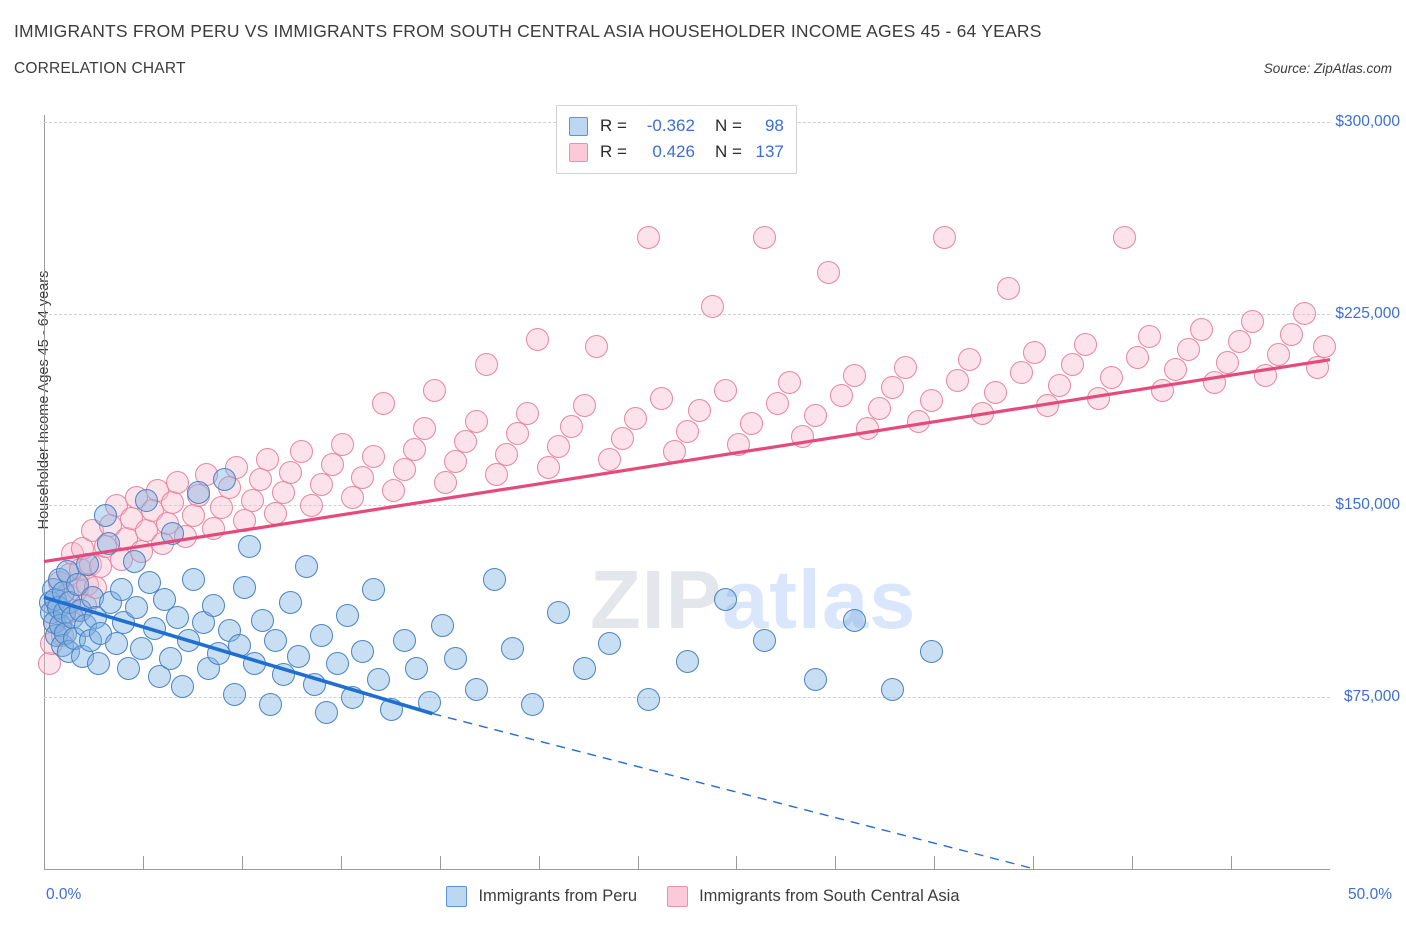 Image resolution: width=1406 pixels, height=930 pixels. I want to click on stats-swatch-peru, so click(578, 126).